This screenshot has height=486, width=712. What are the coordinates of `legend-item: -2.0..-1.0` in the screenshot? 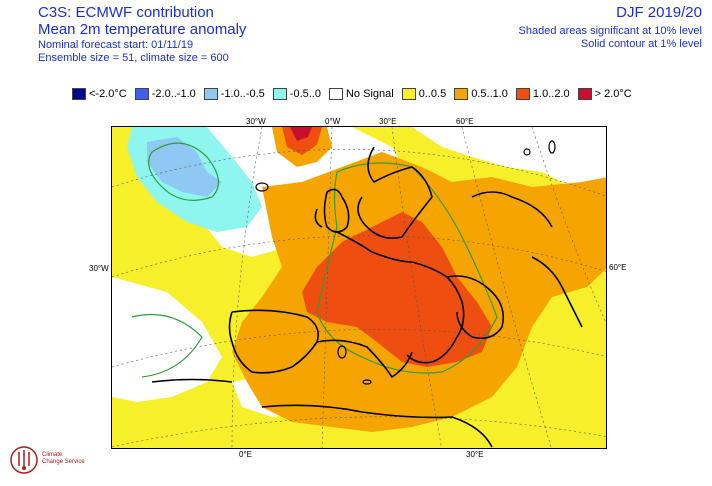 It's located at (165, 94).